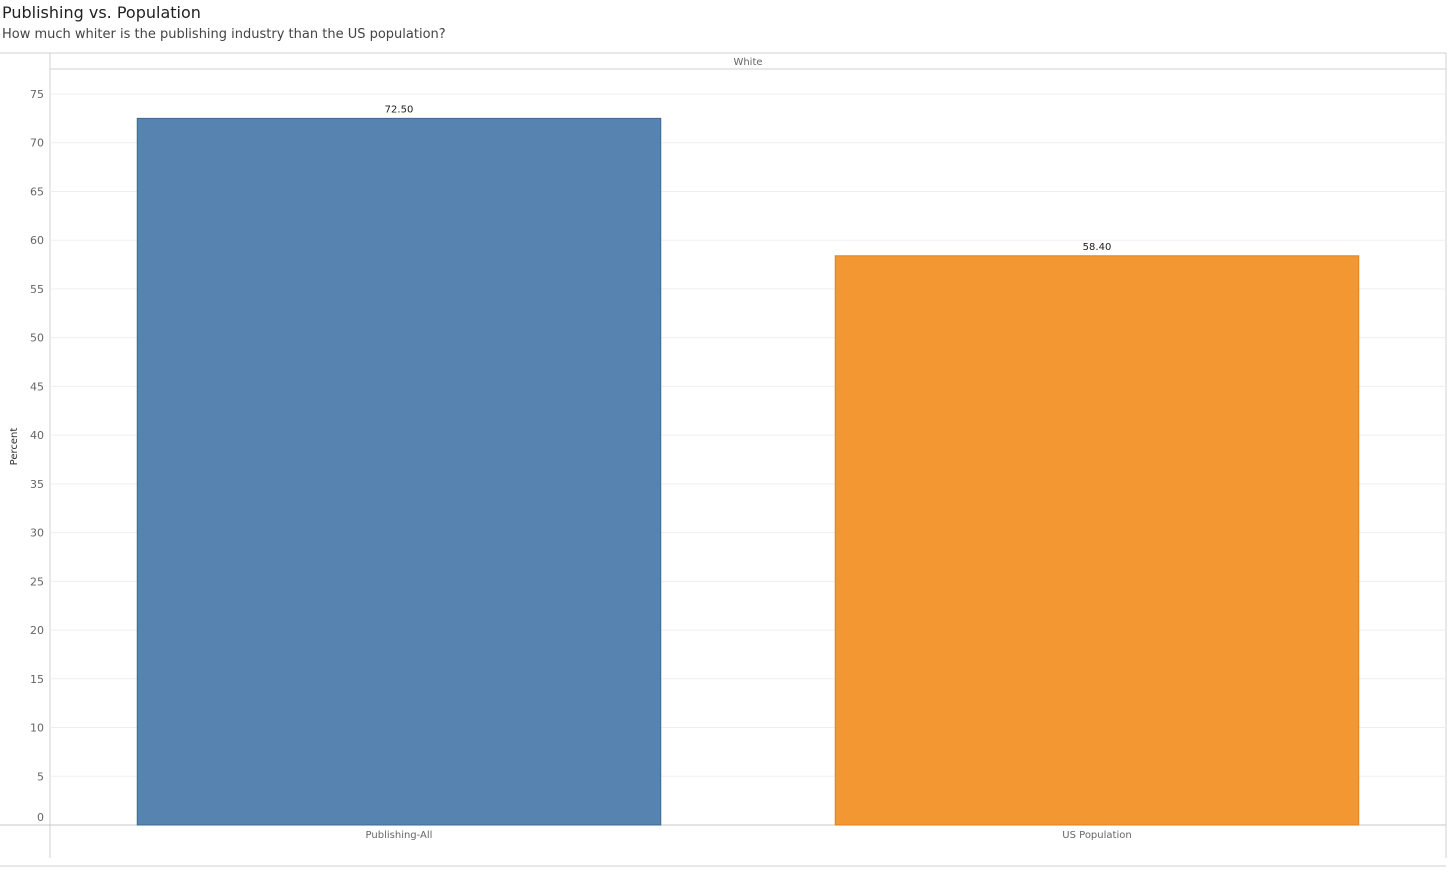 The image size is (1456, 872). Describe the element at coordinates (37, 484) in the screenshot. I see `y-tick-label: 35` at that location.